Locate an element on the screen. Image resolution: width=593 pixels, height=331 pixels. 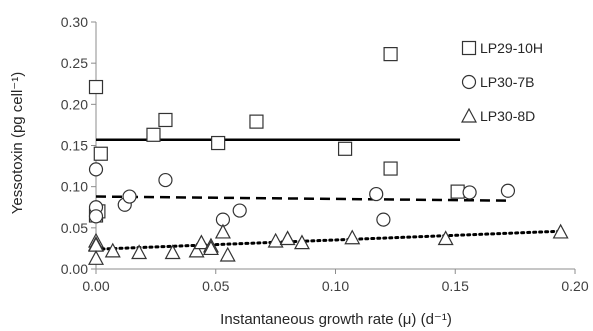
legend-label-lp30-8d: LP30-8D is located at coordinates (507, 116).